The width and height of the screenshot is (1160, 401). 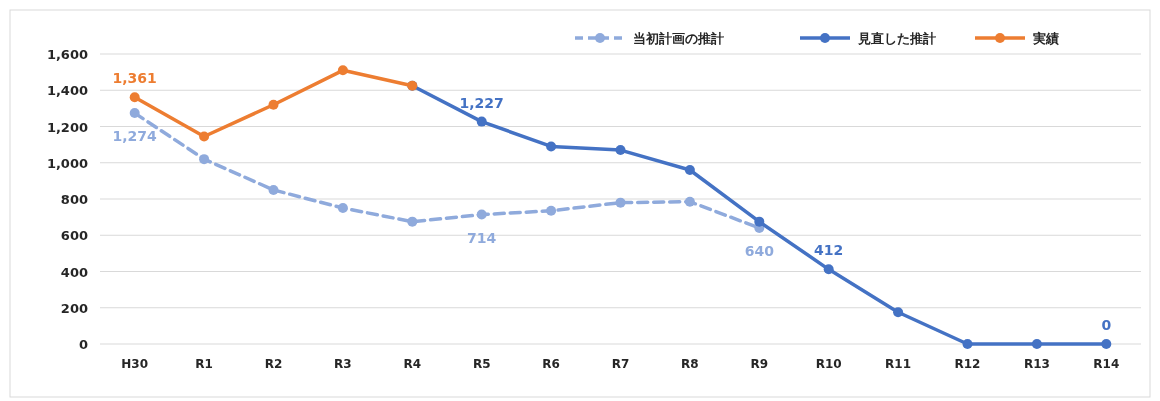 I want to click on y-tick-label: 1,200, so click(x=67, y=127).